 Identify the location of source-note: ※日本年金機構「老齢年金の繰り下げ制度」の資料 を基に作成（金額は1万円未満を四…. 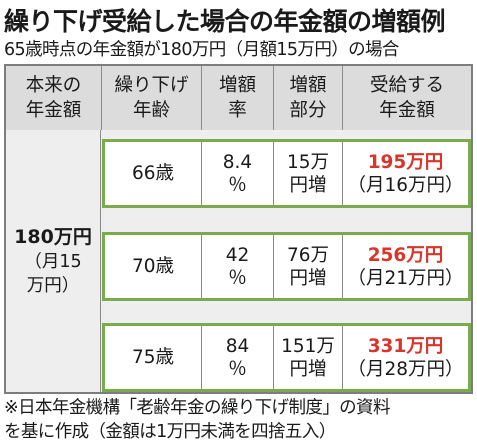
(239, 420).